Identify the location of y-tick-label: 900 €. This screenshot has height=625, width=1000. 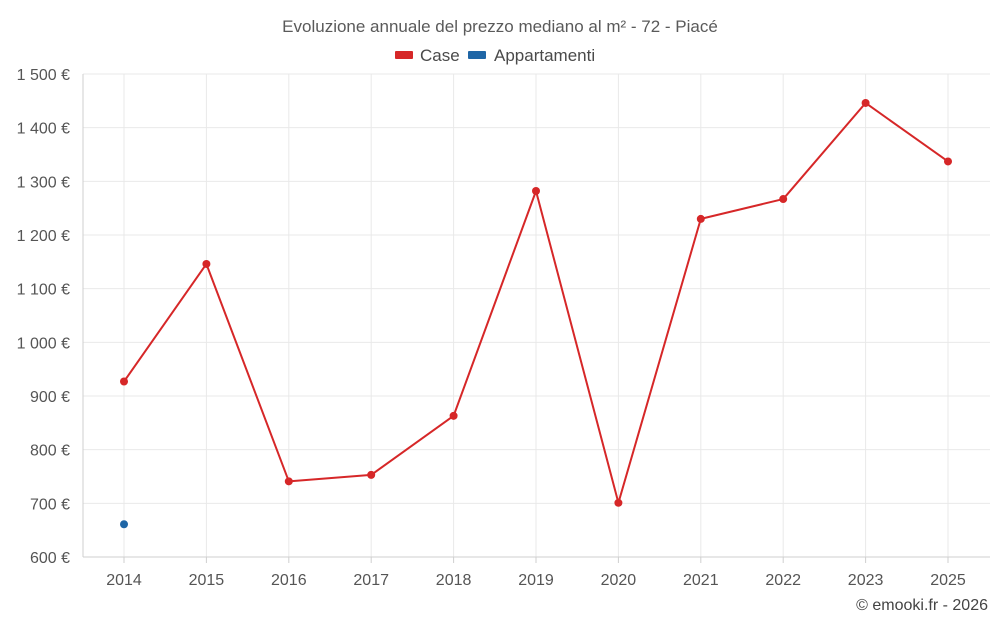
(50, 397).